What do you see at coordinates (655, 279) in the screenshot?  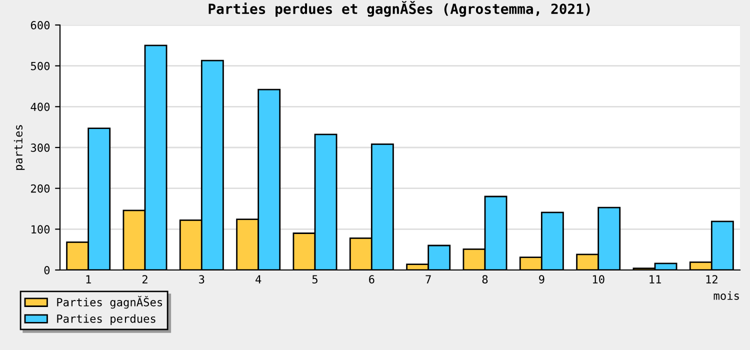 I see `x-tick-label: 11` at bounding box center [655, 279].